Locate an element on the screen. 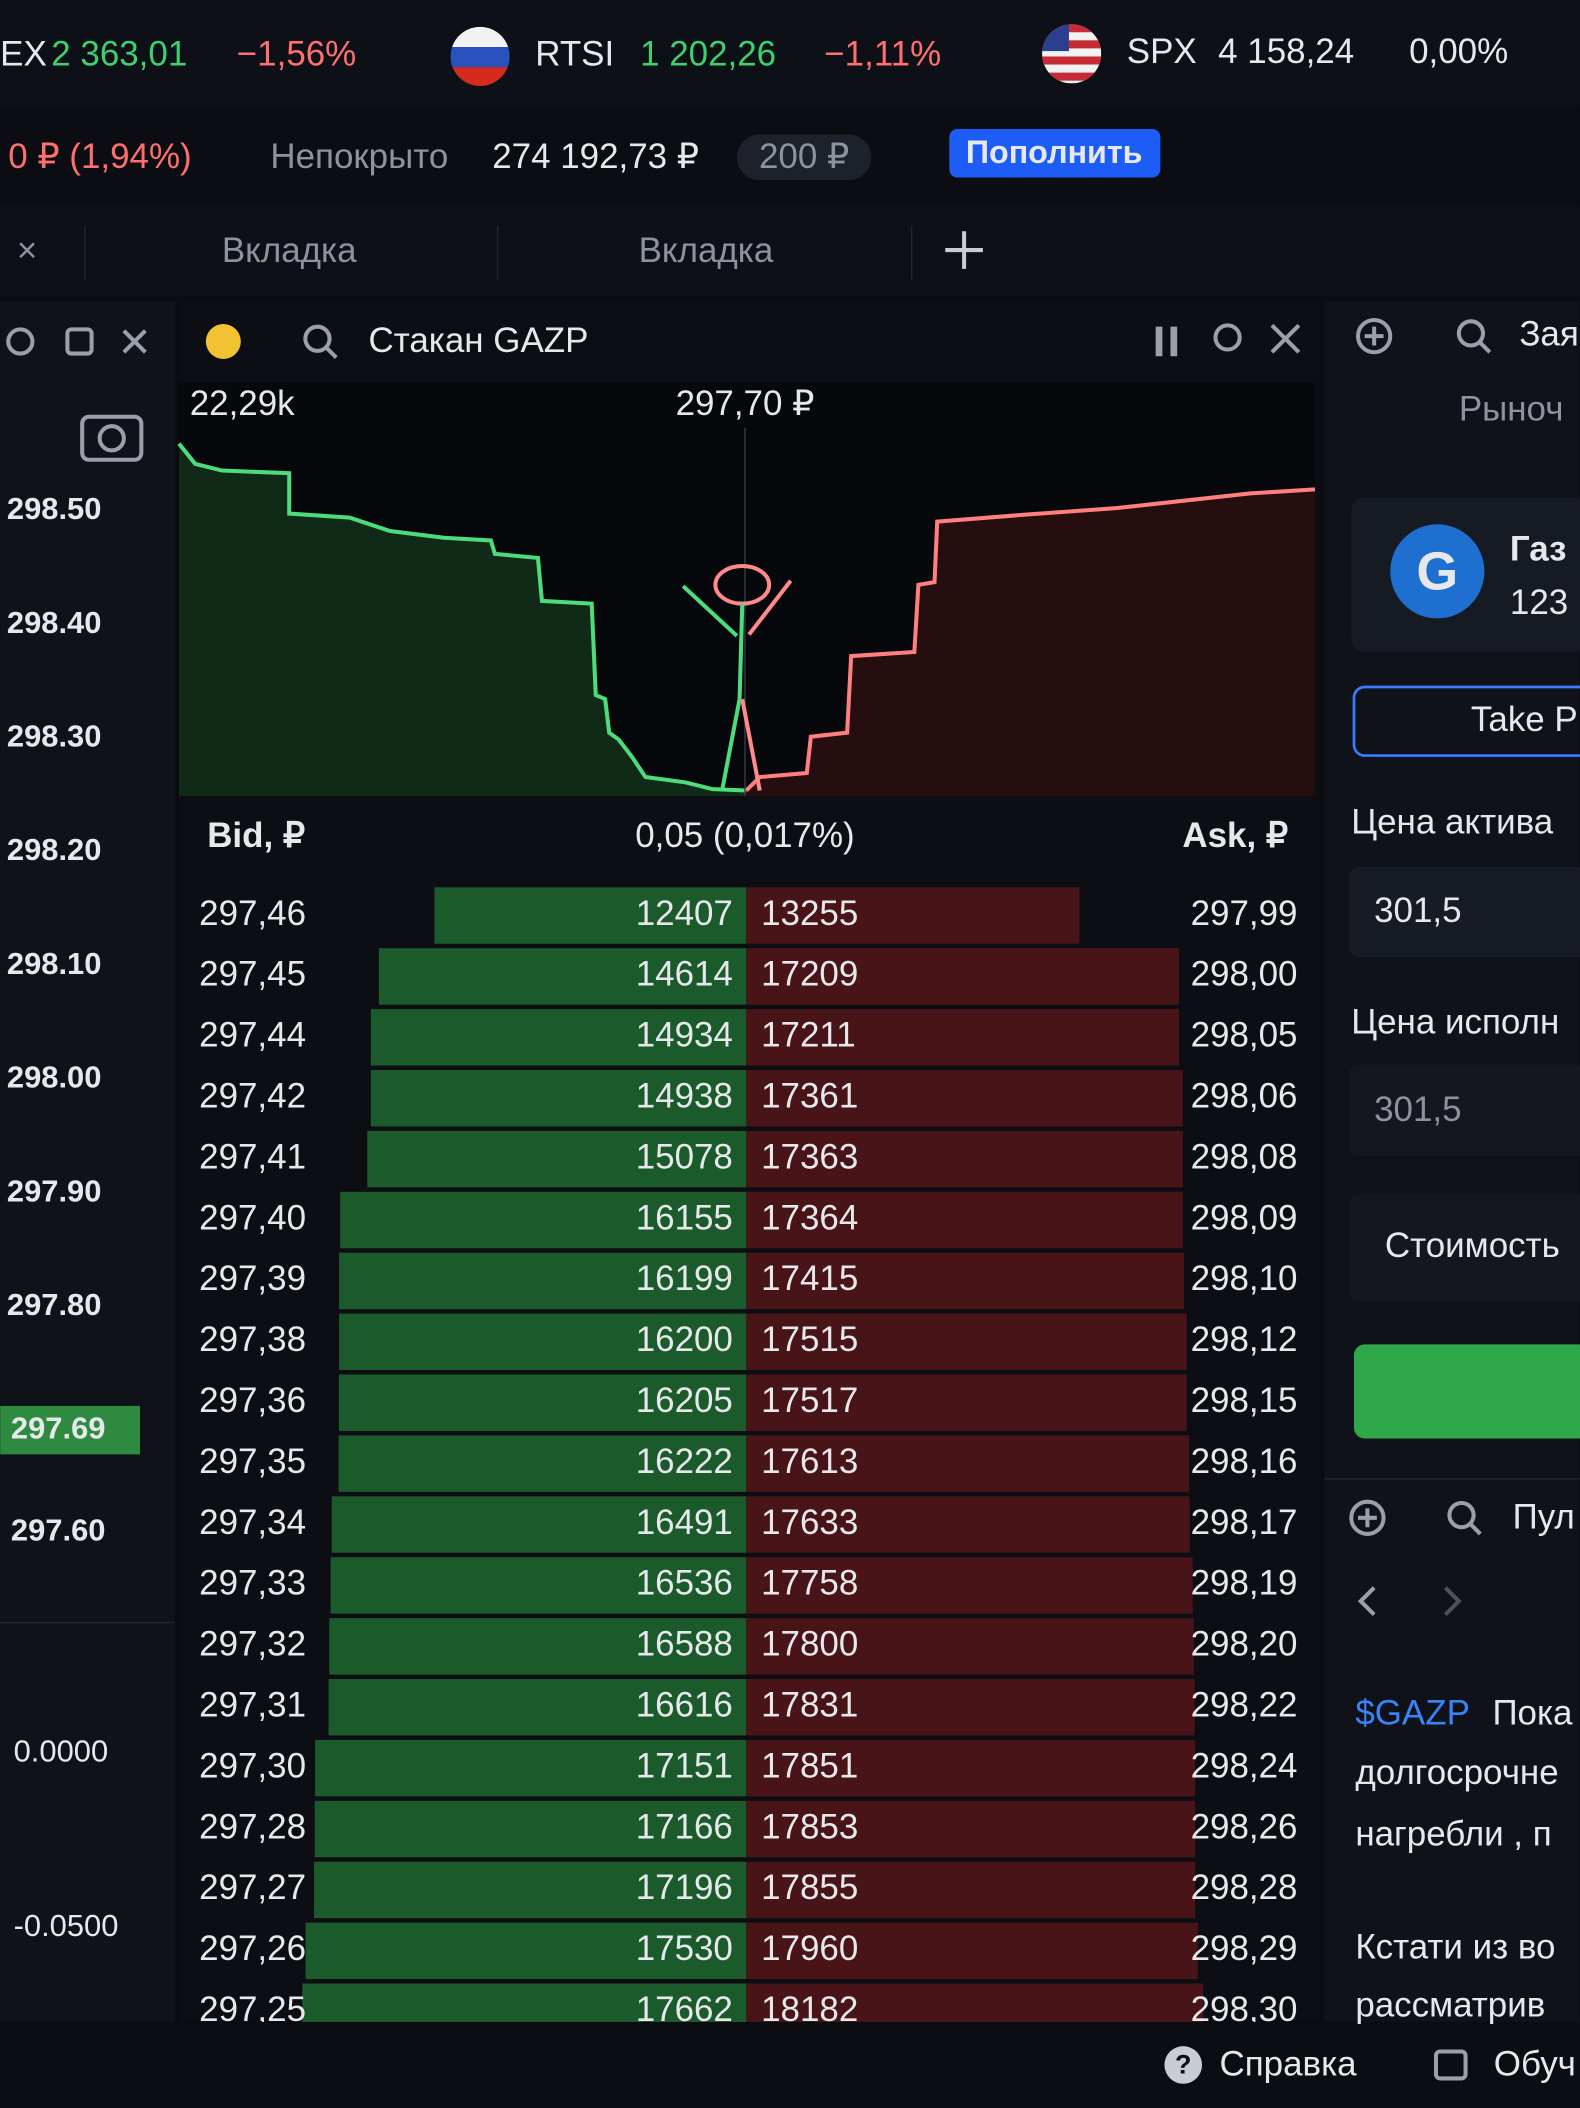  ask-volume: 17415 is located at coordinates (809, 1278).